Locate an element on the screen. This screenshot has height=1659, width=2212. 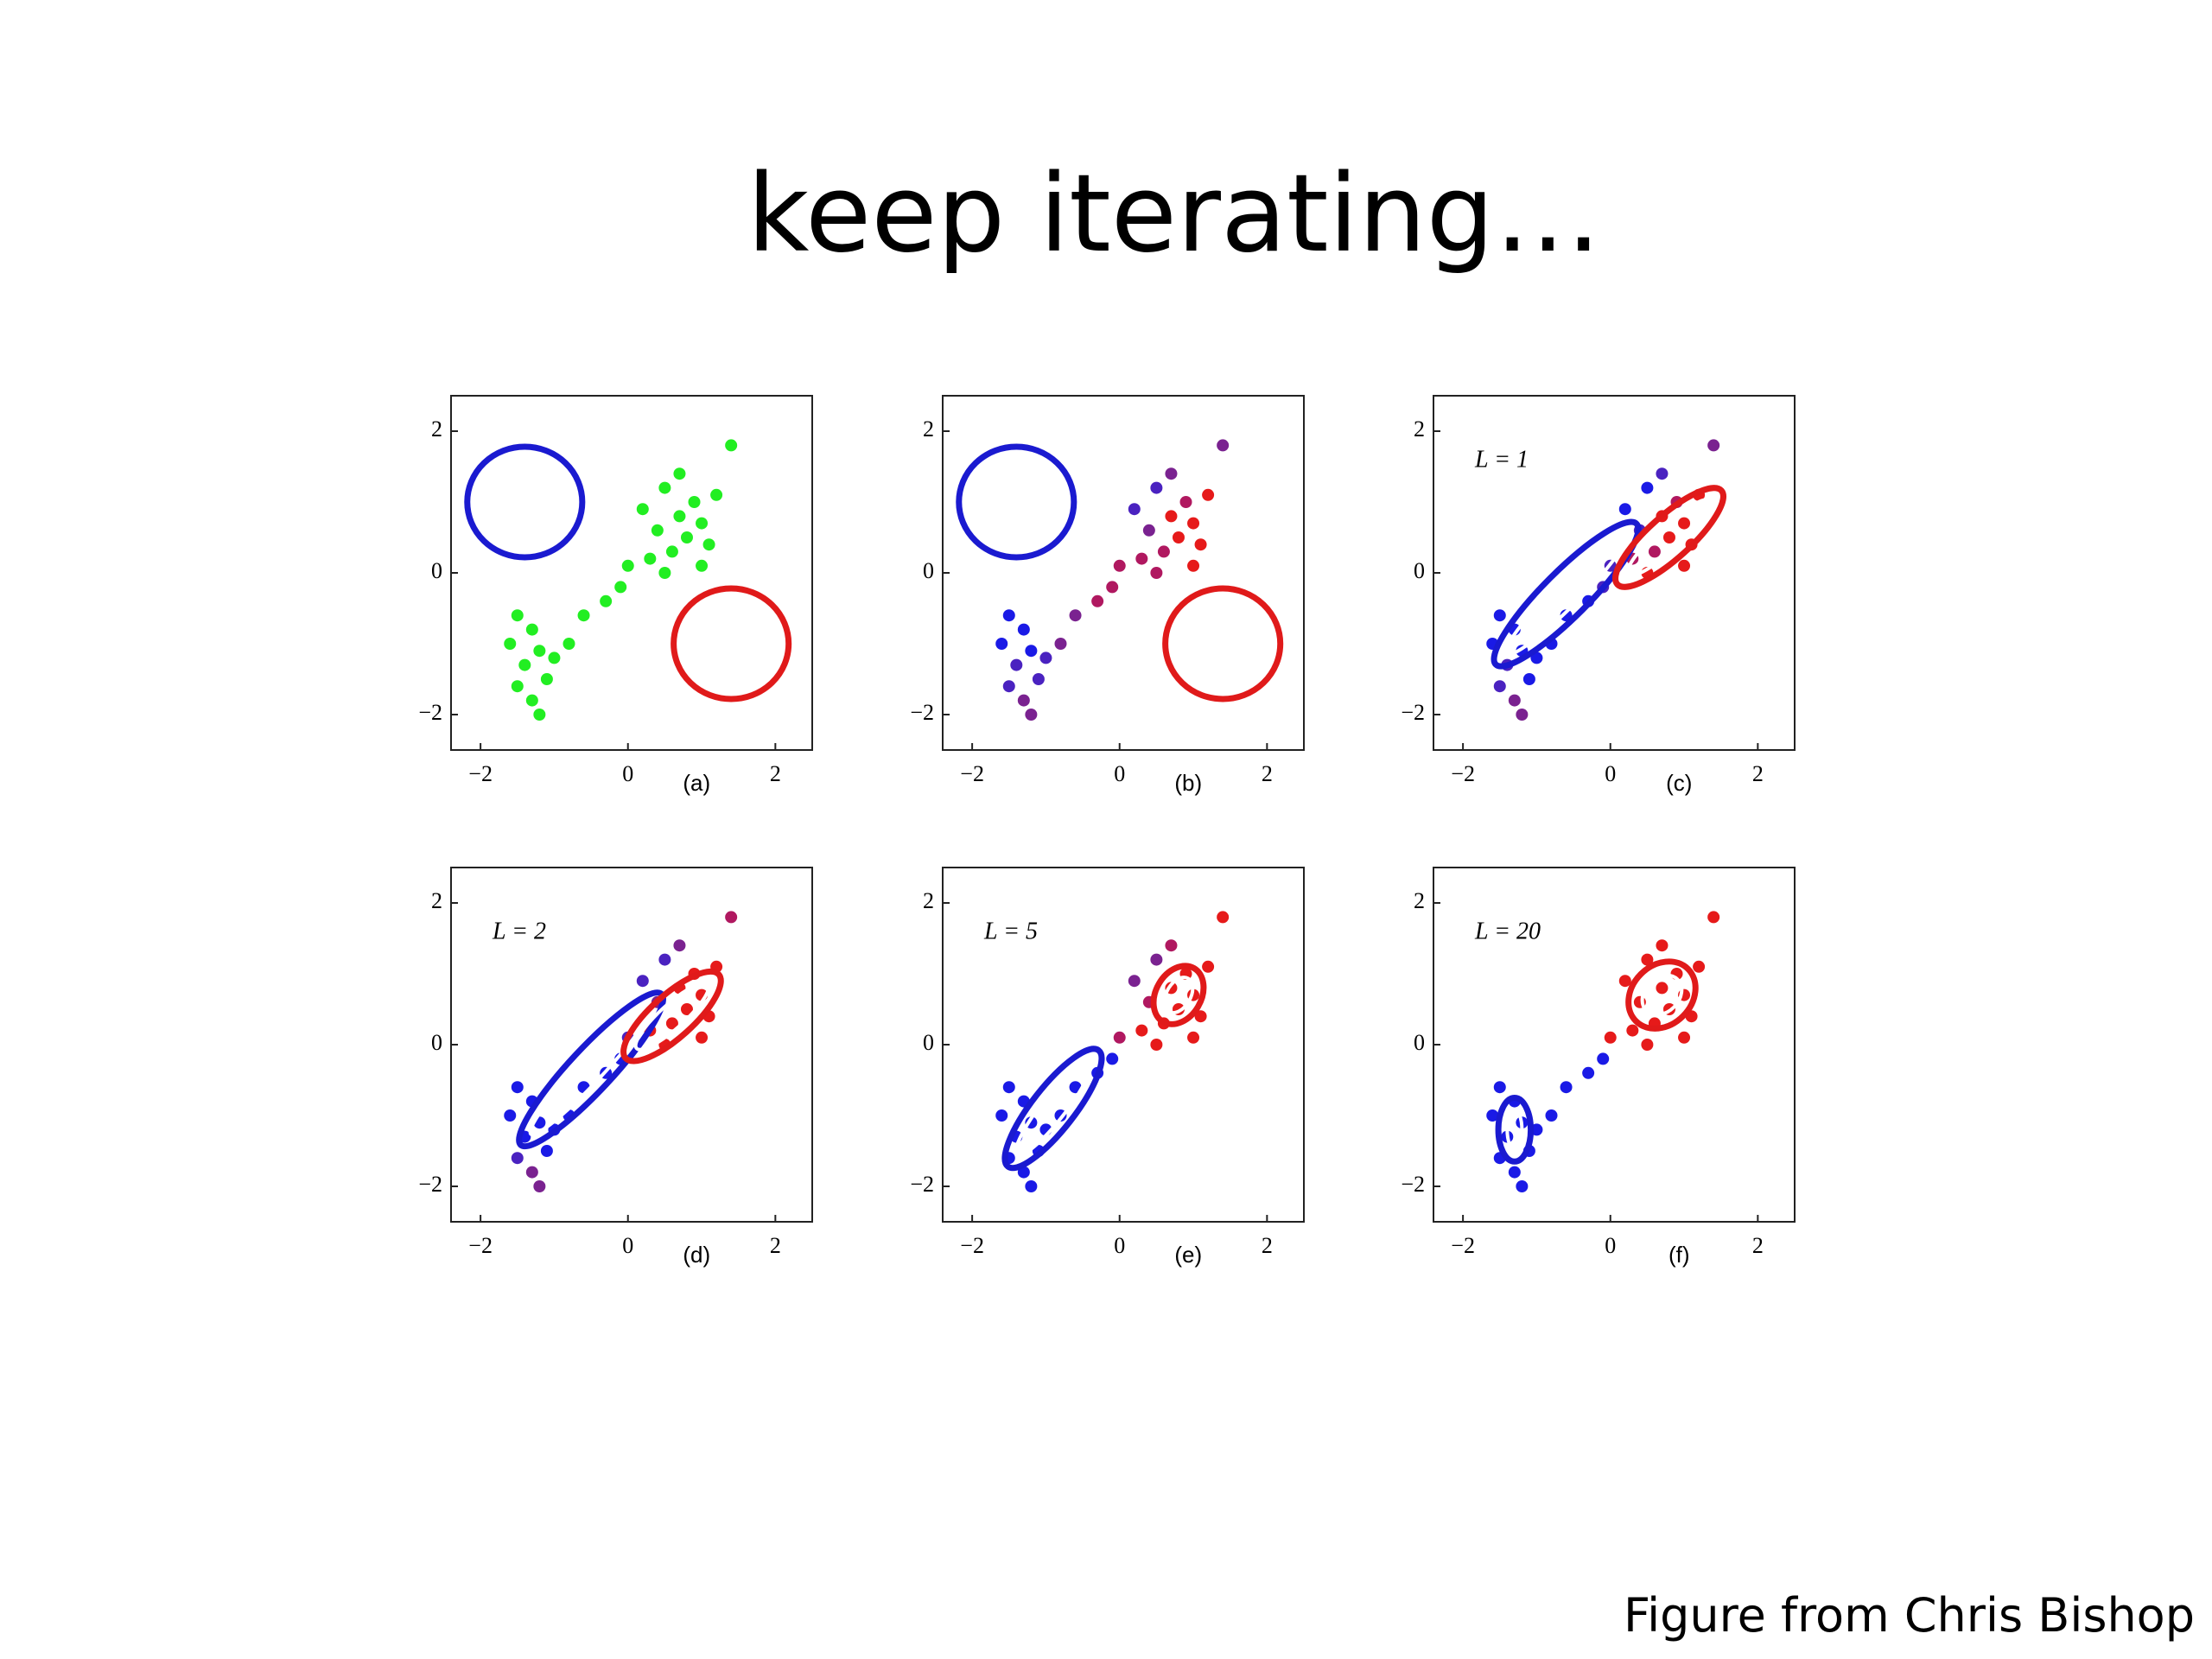
panel-label: (a) is located at coordinates (696, 783).